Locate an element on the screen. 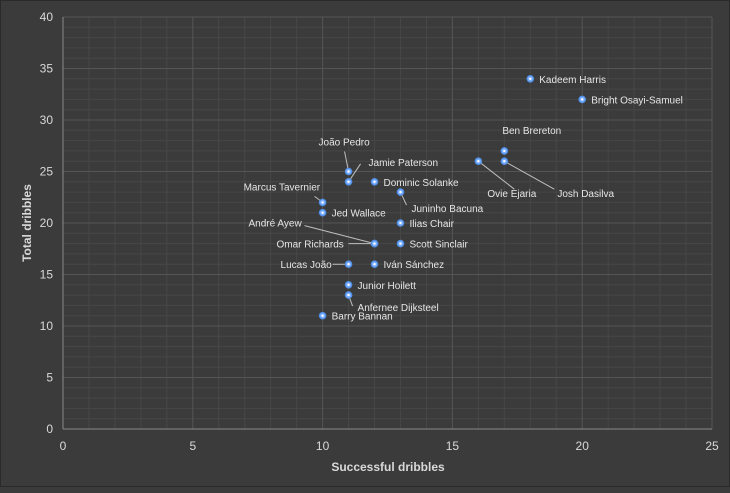  y-tick-label: 15 is located at coordinates (47, 275).